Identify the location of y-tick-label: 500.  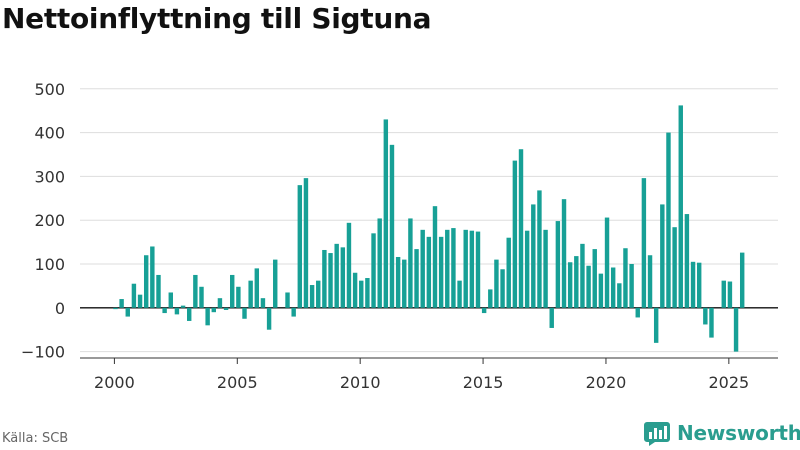
(49, 89).